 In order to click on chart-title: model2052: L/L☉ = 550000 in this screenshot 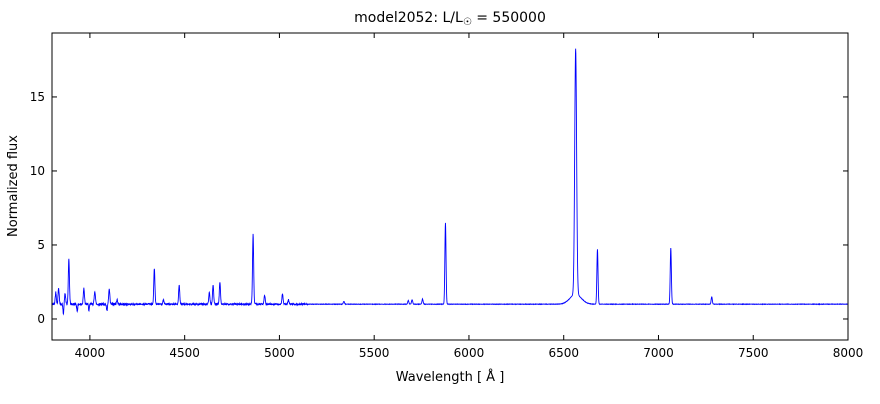, I will do `click(450, 19)`.